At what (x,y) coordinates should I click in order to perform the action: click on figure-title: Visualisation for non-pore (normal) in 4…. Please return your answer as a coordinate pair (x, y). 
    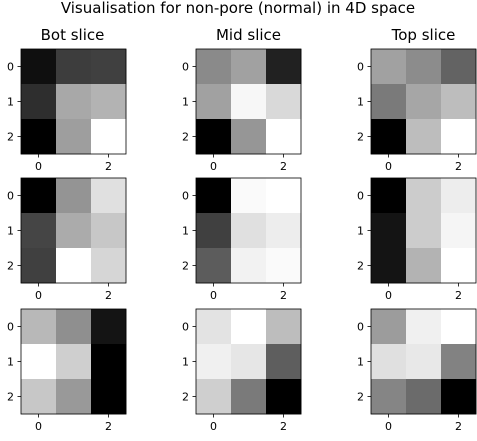
    Looking at the image, I should click on (238, 8).